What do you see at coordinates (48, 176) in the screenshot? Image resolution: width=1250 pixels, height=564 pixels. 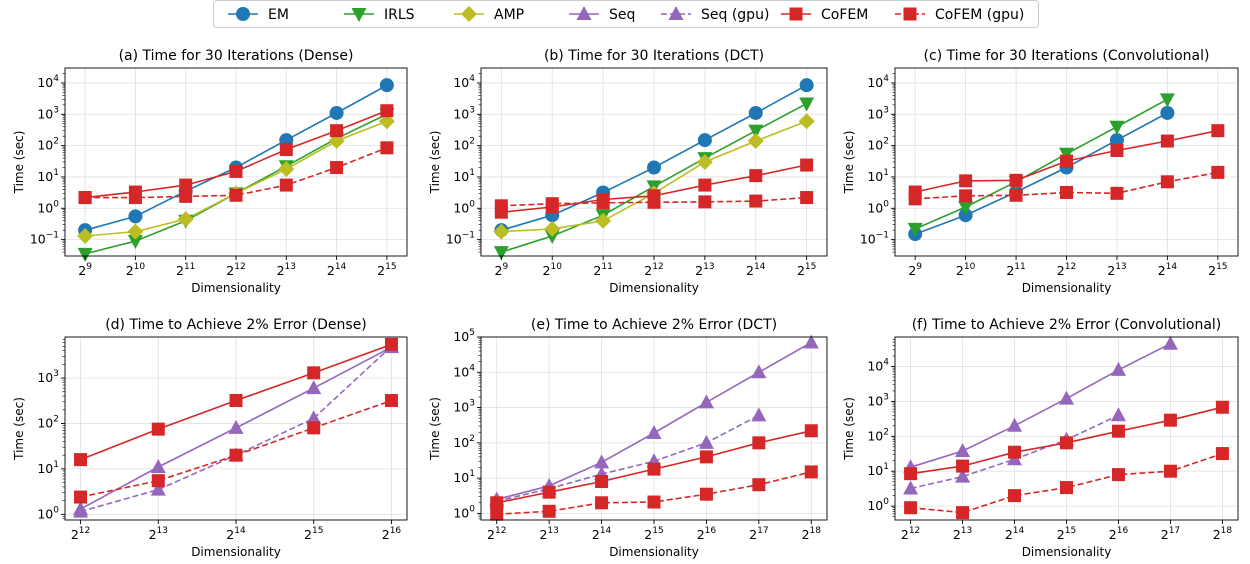 I see `y-tick-label: 101` at bounding box center [48, 176].